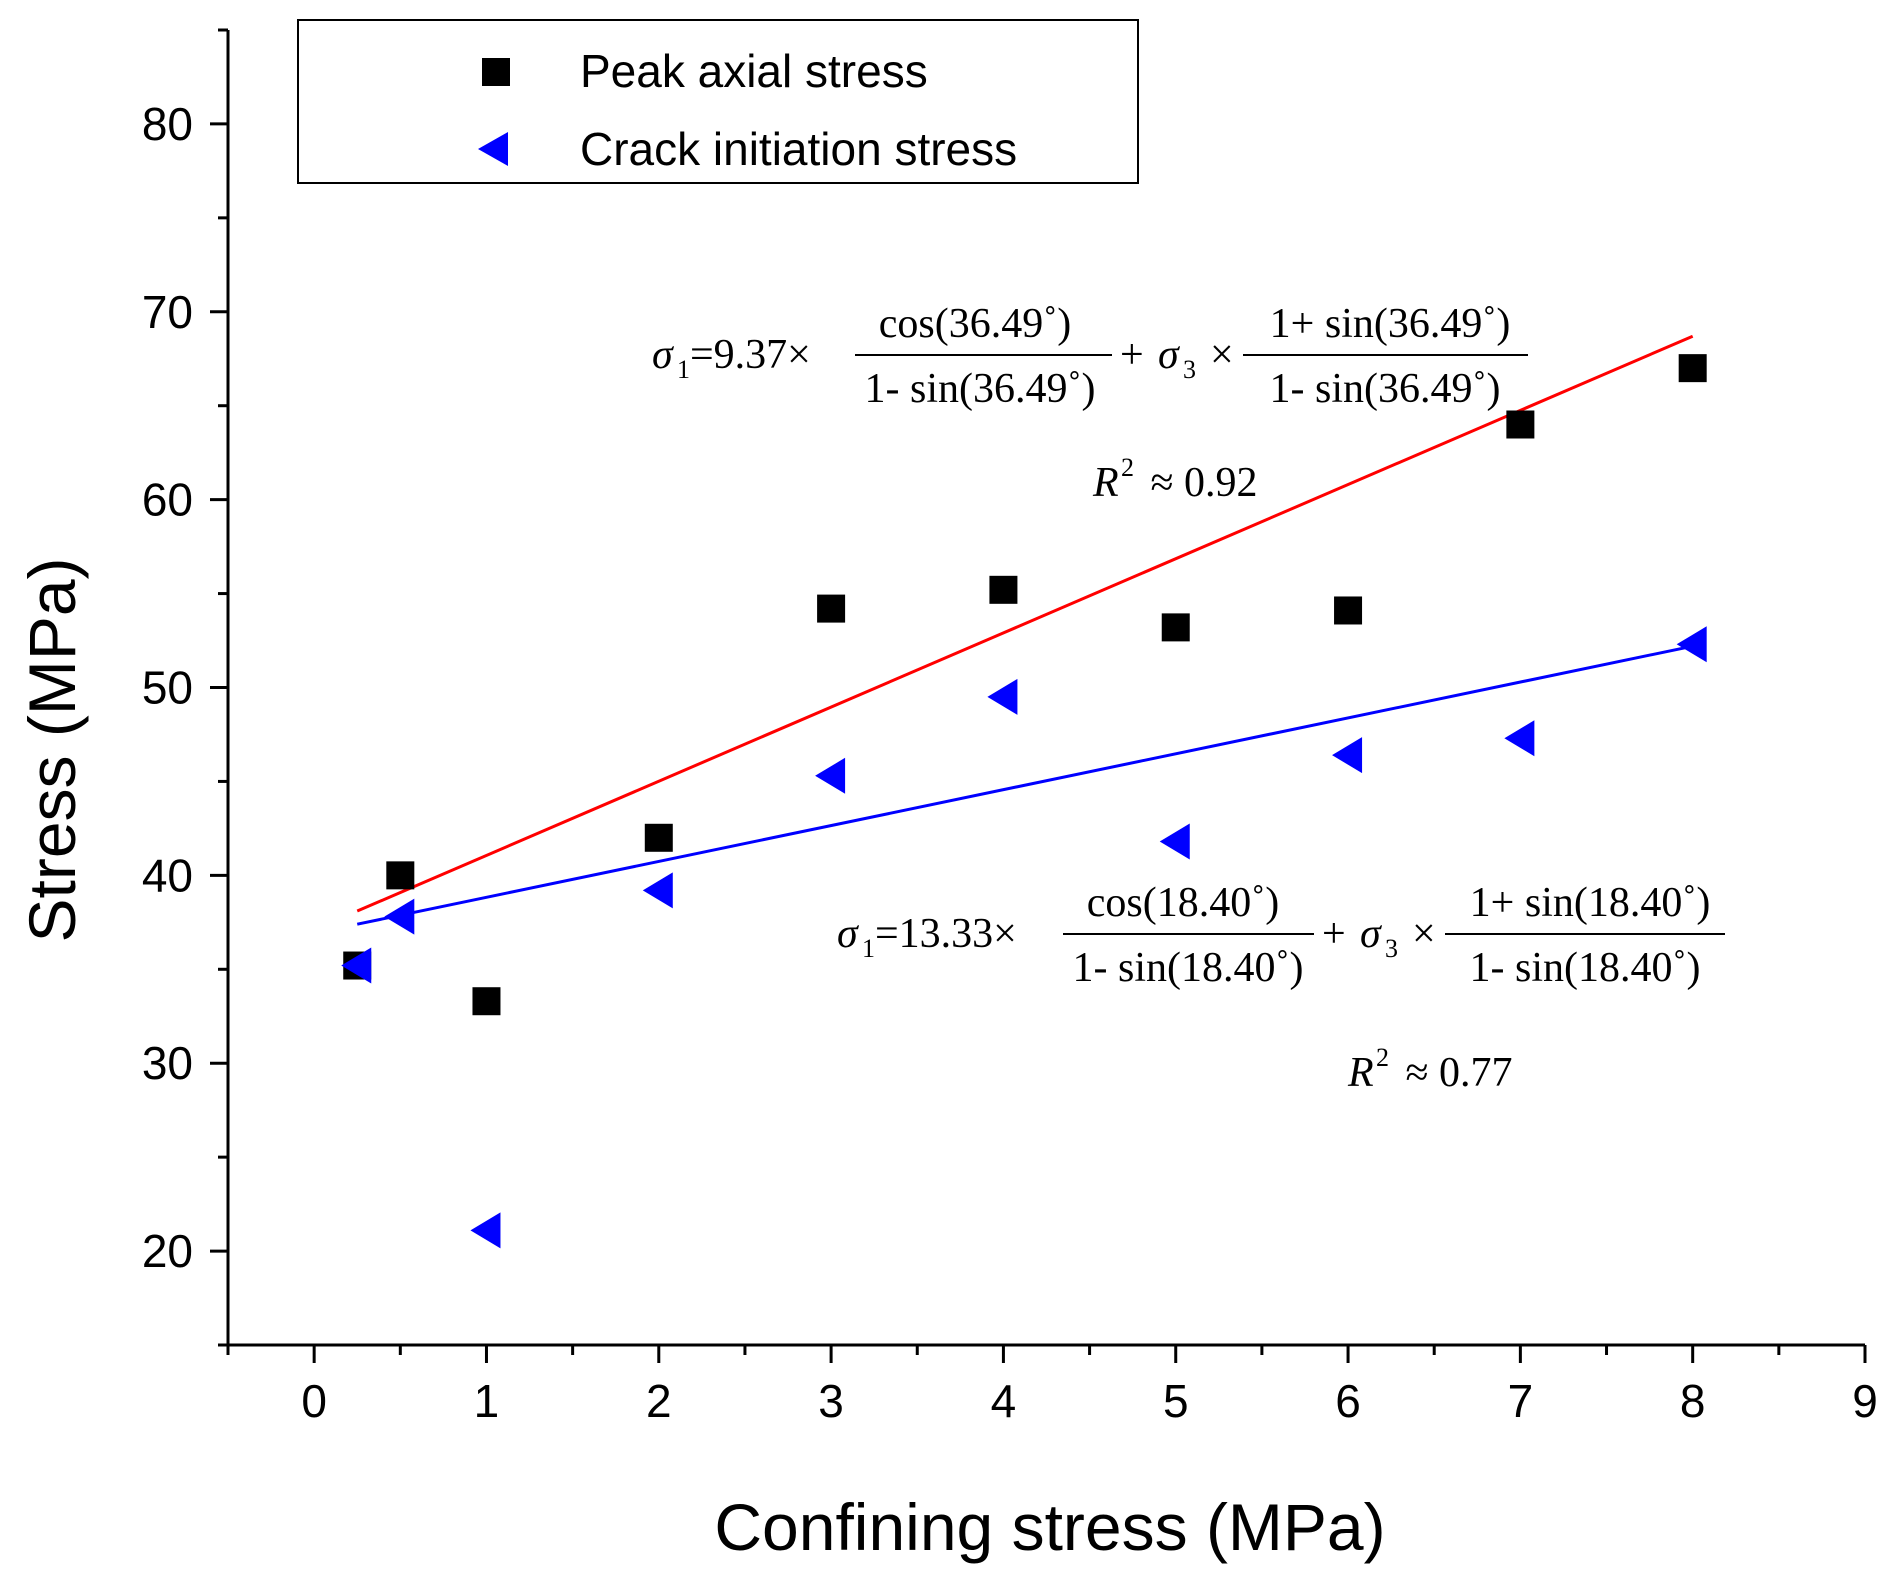 The image size is (1895, 1574). What do you see at coordinates (1385, 389) in the screenshot?
I see `eq1-frac2-denominator: 1- sin(36.49˚)` at bounding box center [1385, 389].